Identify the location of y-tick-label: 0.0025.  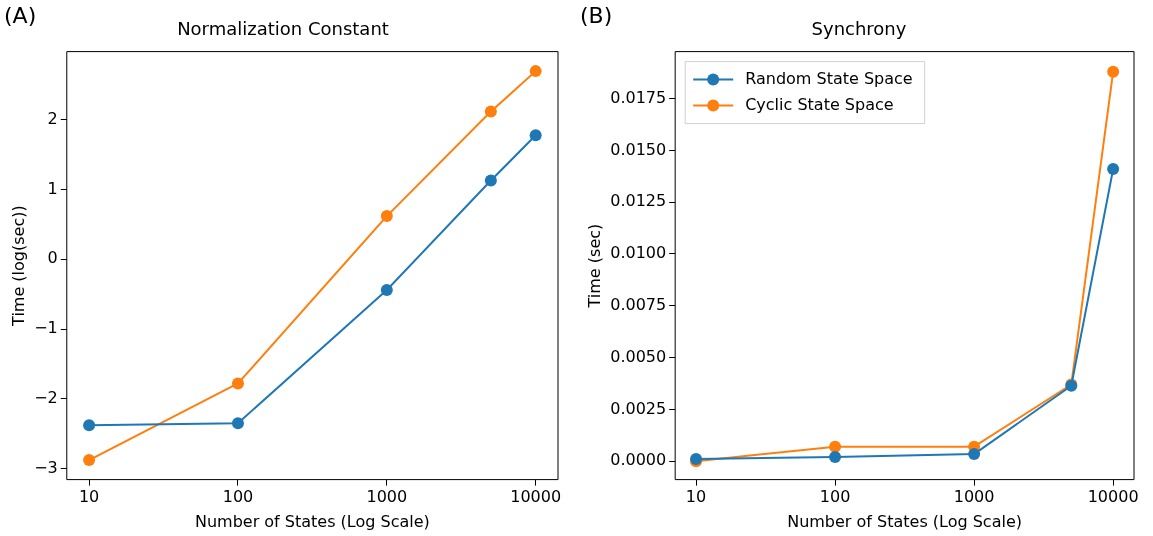
(638, 408).